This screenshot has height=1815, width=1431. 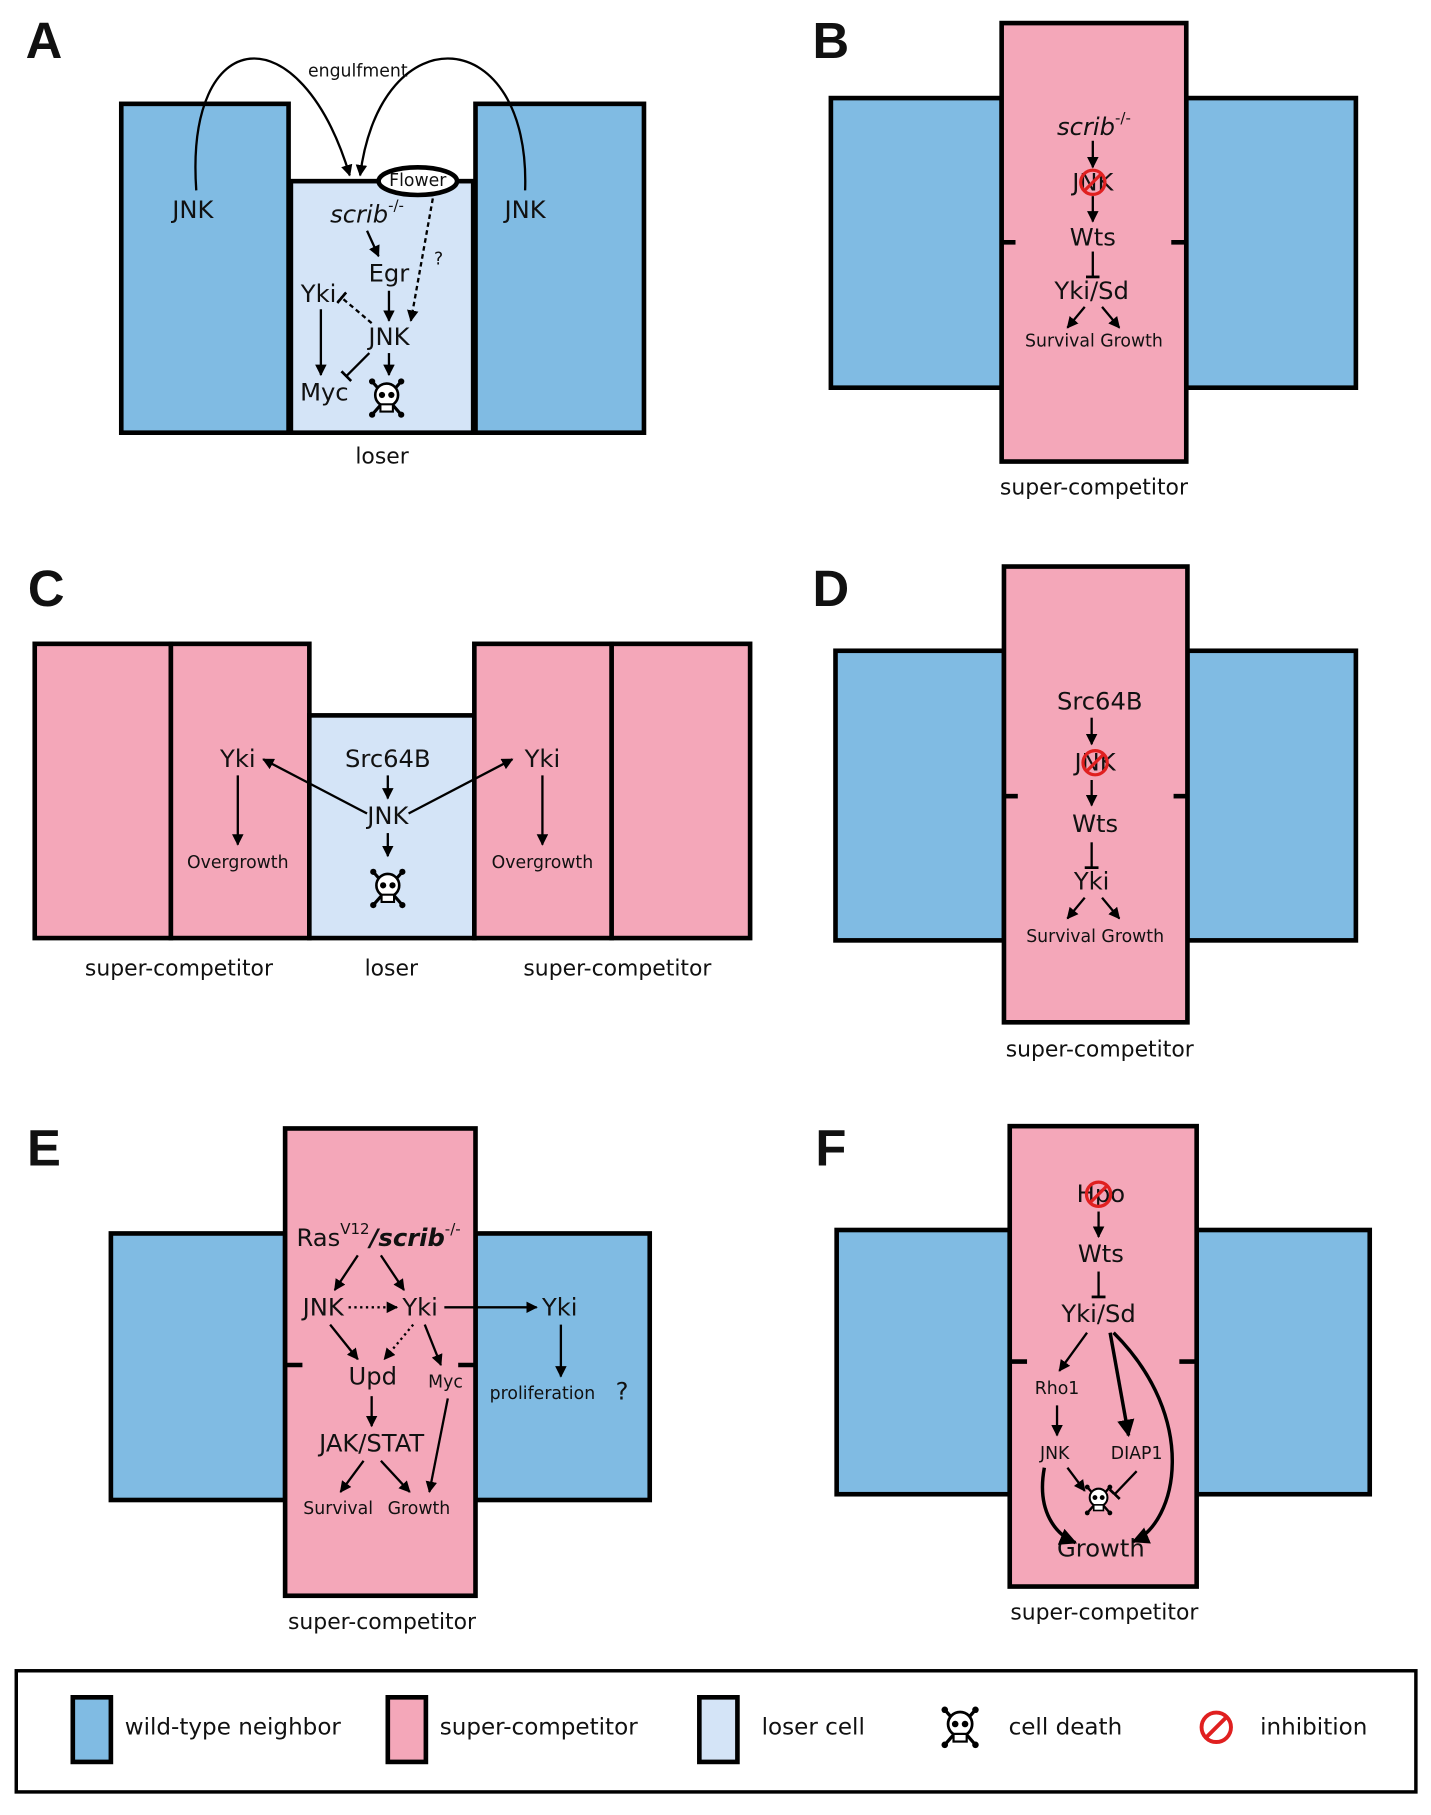 I want to click on panel-label: B, so click(x=831, y=40).